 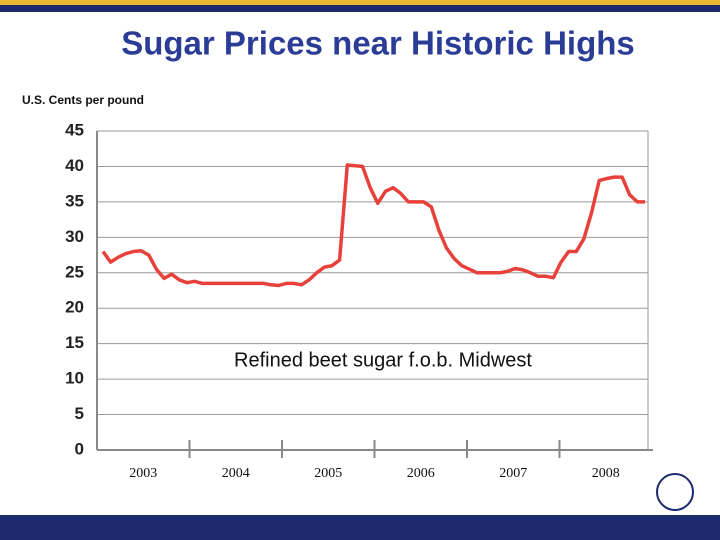 I want to click on bottom-bar, so click(x=360, y=527).